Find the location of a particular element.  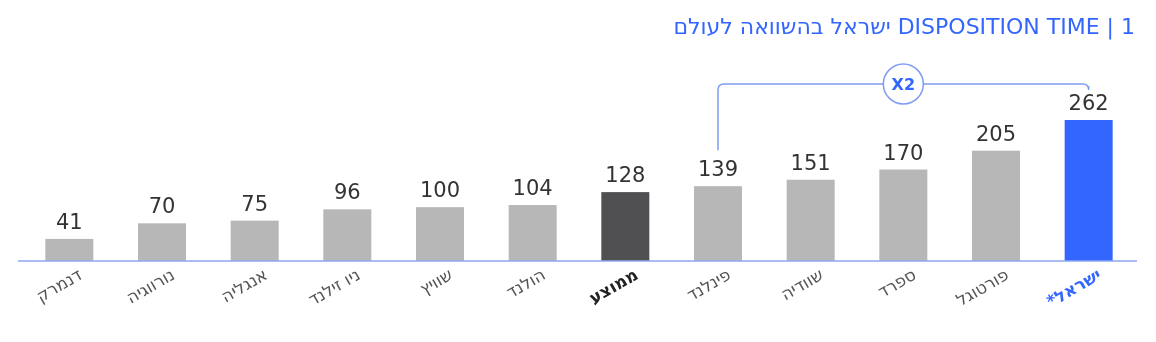

data-label: 205 is located at coordinates (996, 133).